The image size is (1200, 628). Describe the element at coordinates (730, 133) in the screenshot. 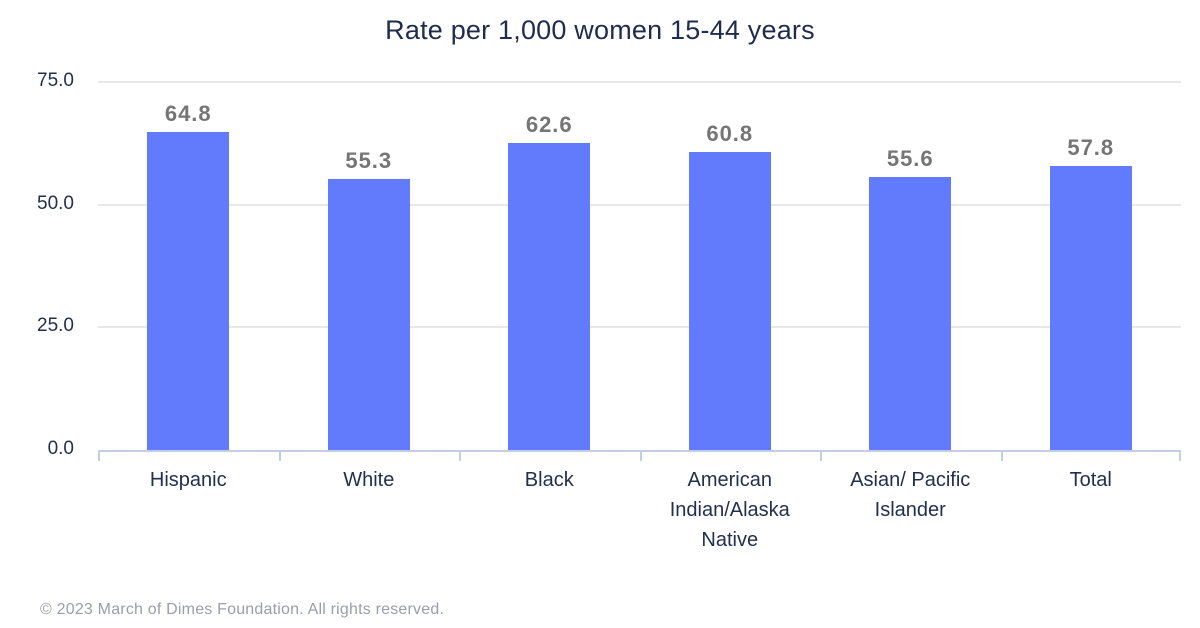

I see `bar-value-label: 60.8` at that location.